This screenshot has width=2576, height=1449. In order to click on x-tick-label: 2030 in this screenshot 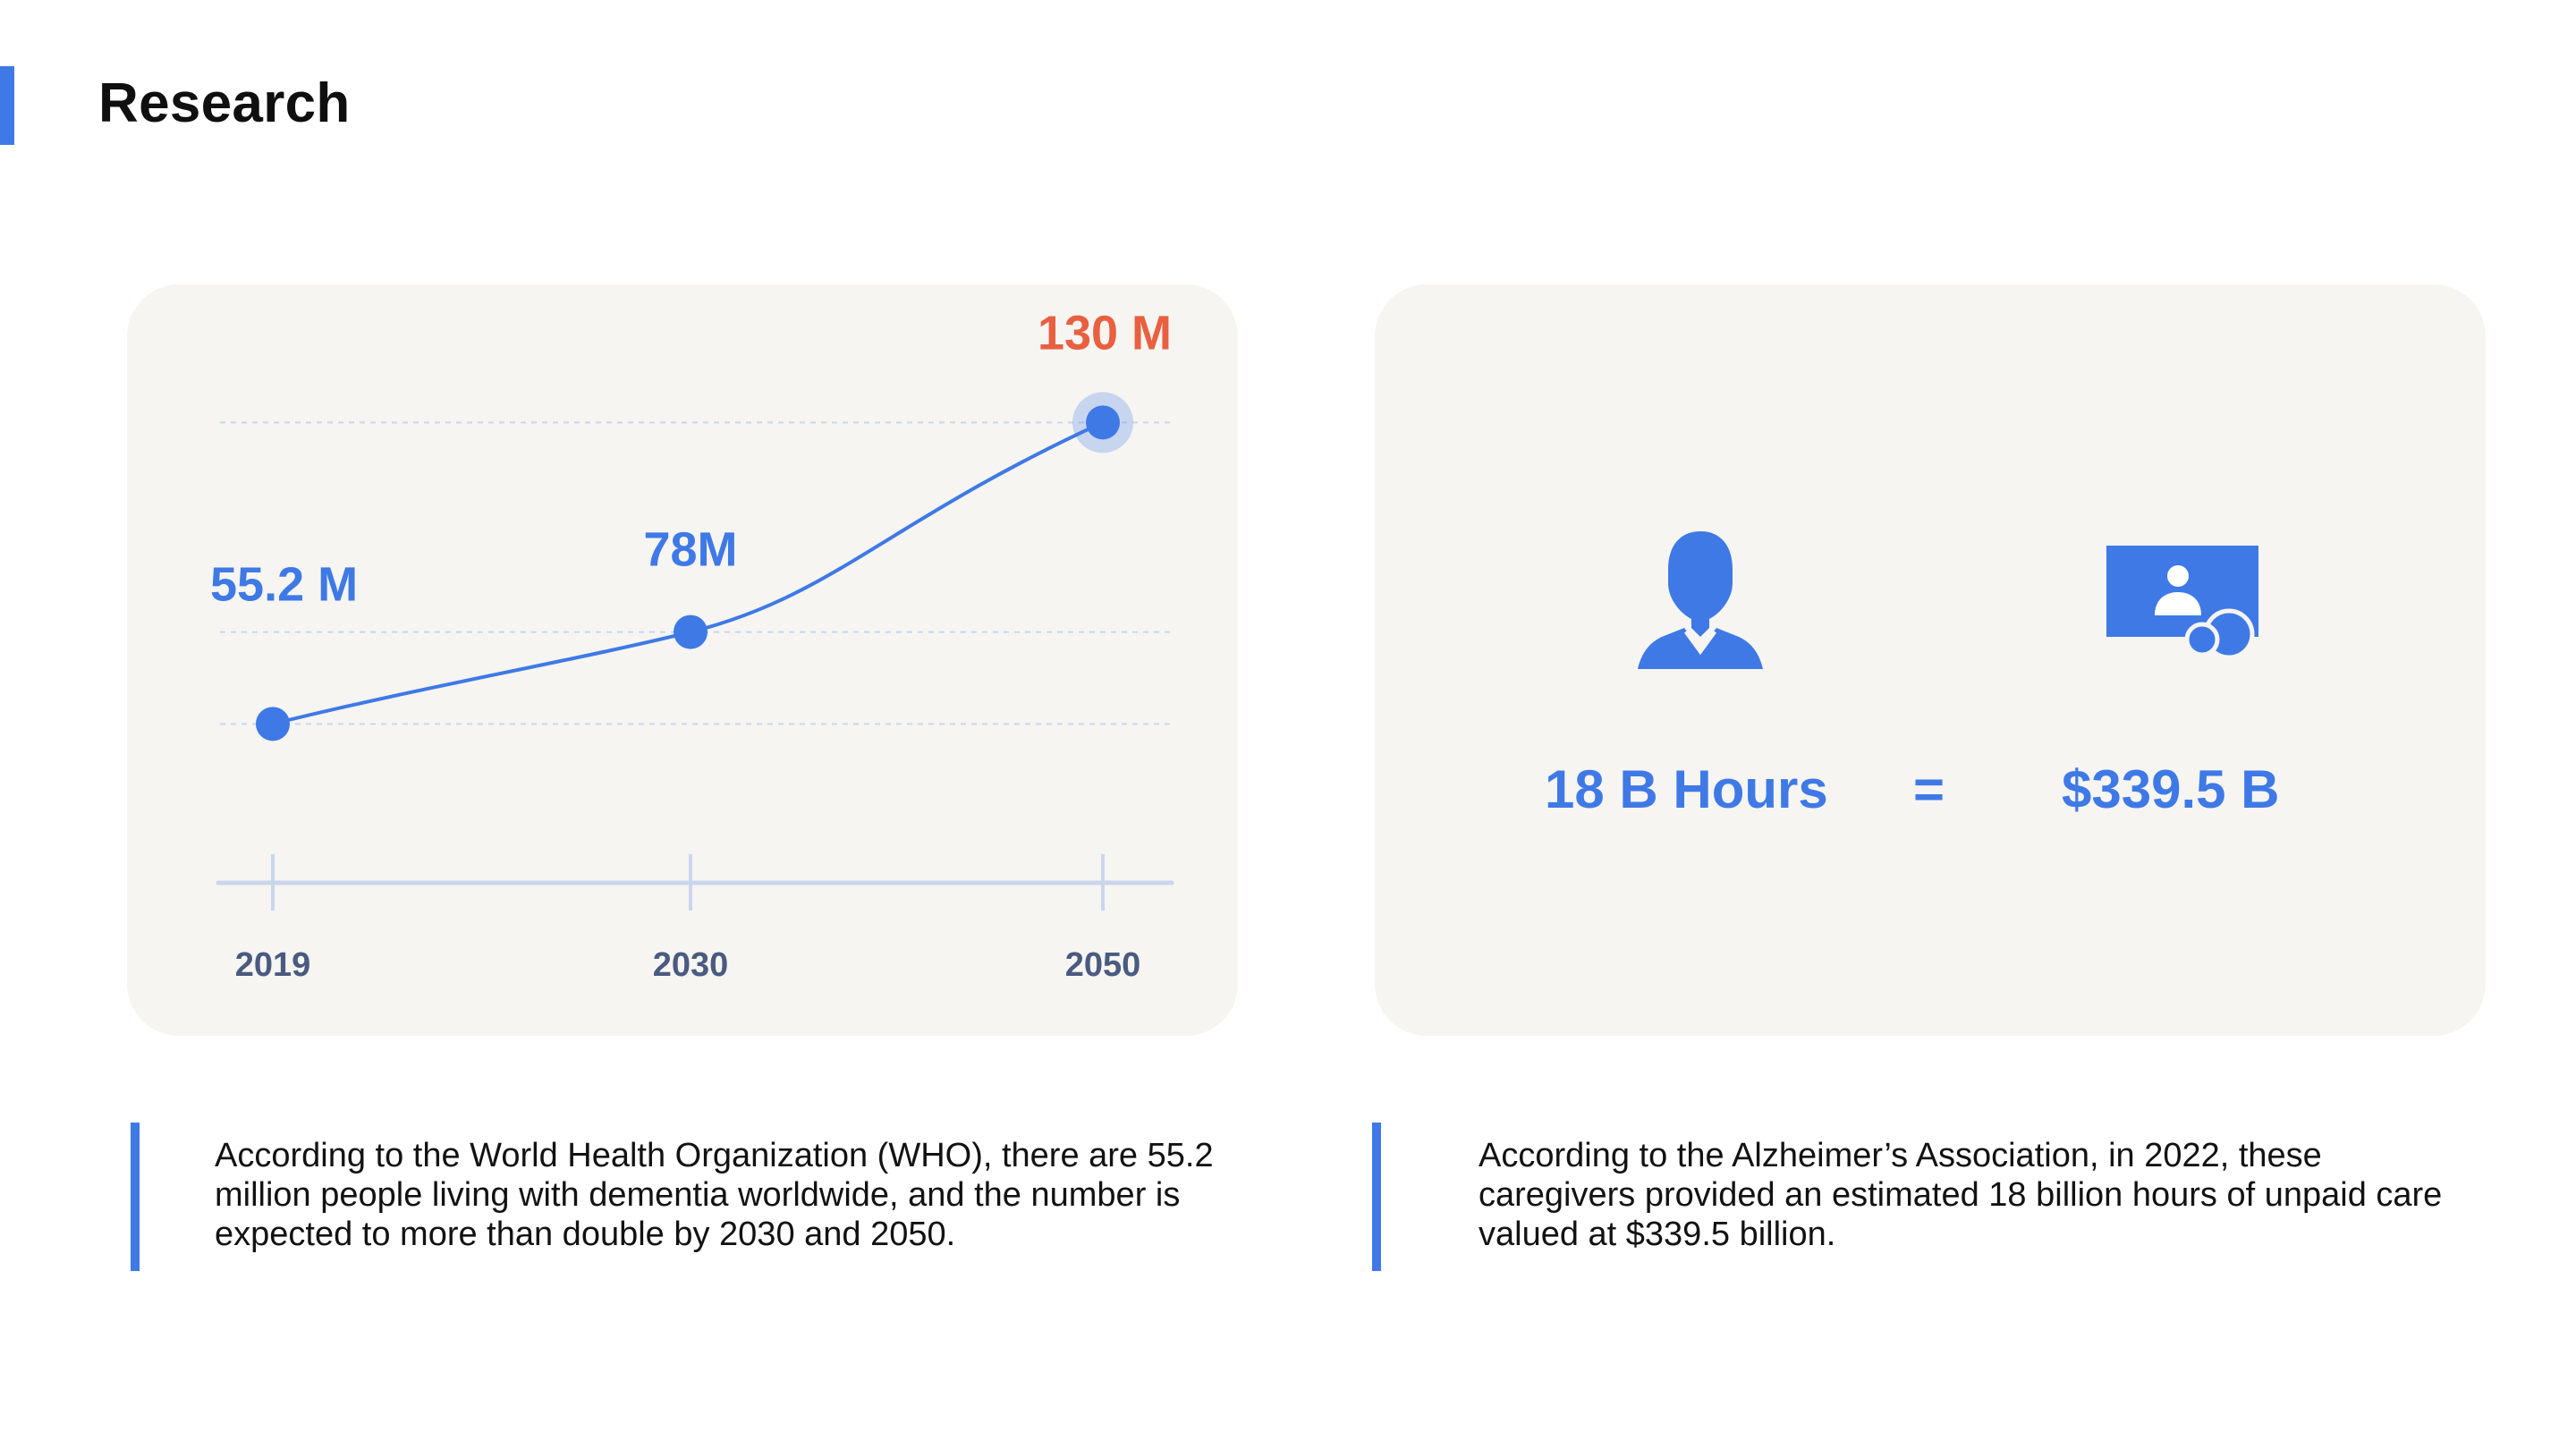, I will do `click(691, 965)`.